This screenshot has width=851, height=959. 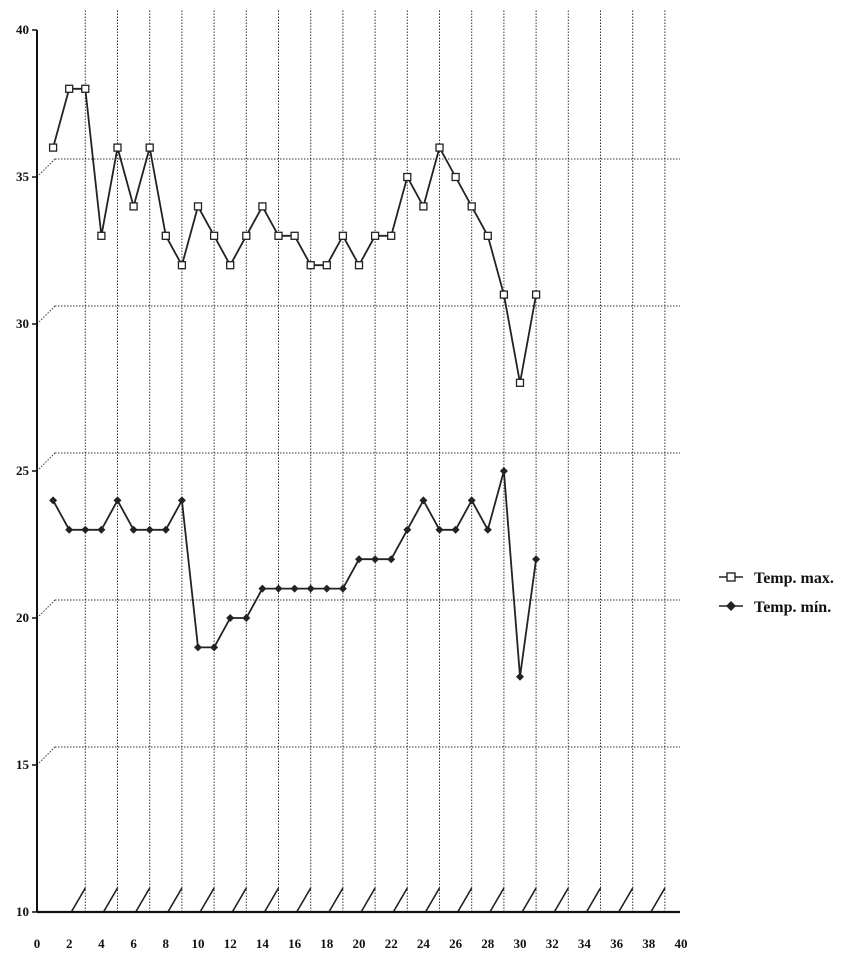 I want to click on x-tick-label: 30, so click(x=520, y=943).